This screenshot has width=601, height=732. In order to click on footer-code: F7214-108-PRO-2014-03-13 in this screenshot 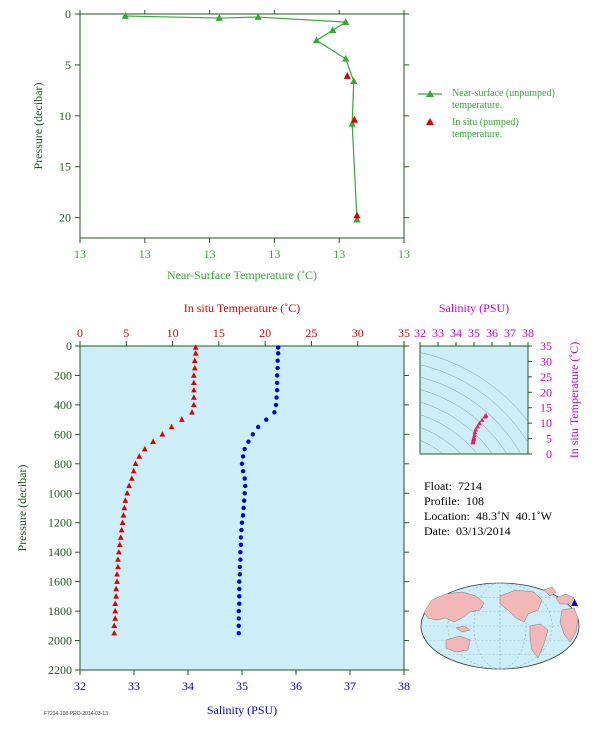, I will do `click(76, 714)`.